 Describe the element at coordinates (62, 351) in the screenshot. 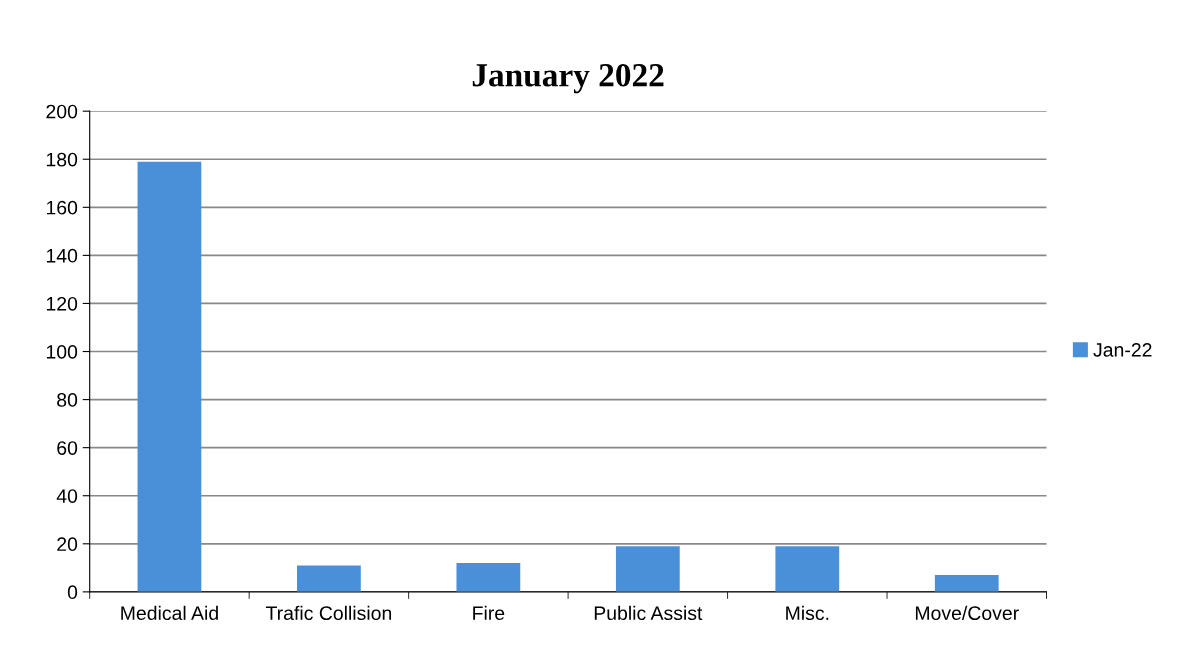

I see `y-tick-label: 100` at that location.